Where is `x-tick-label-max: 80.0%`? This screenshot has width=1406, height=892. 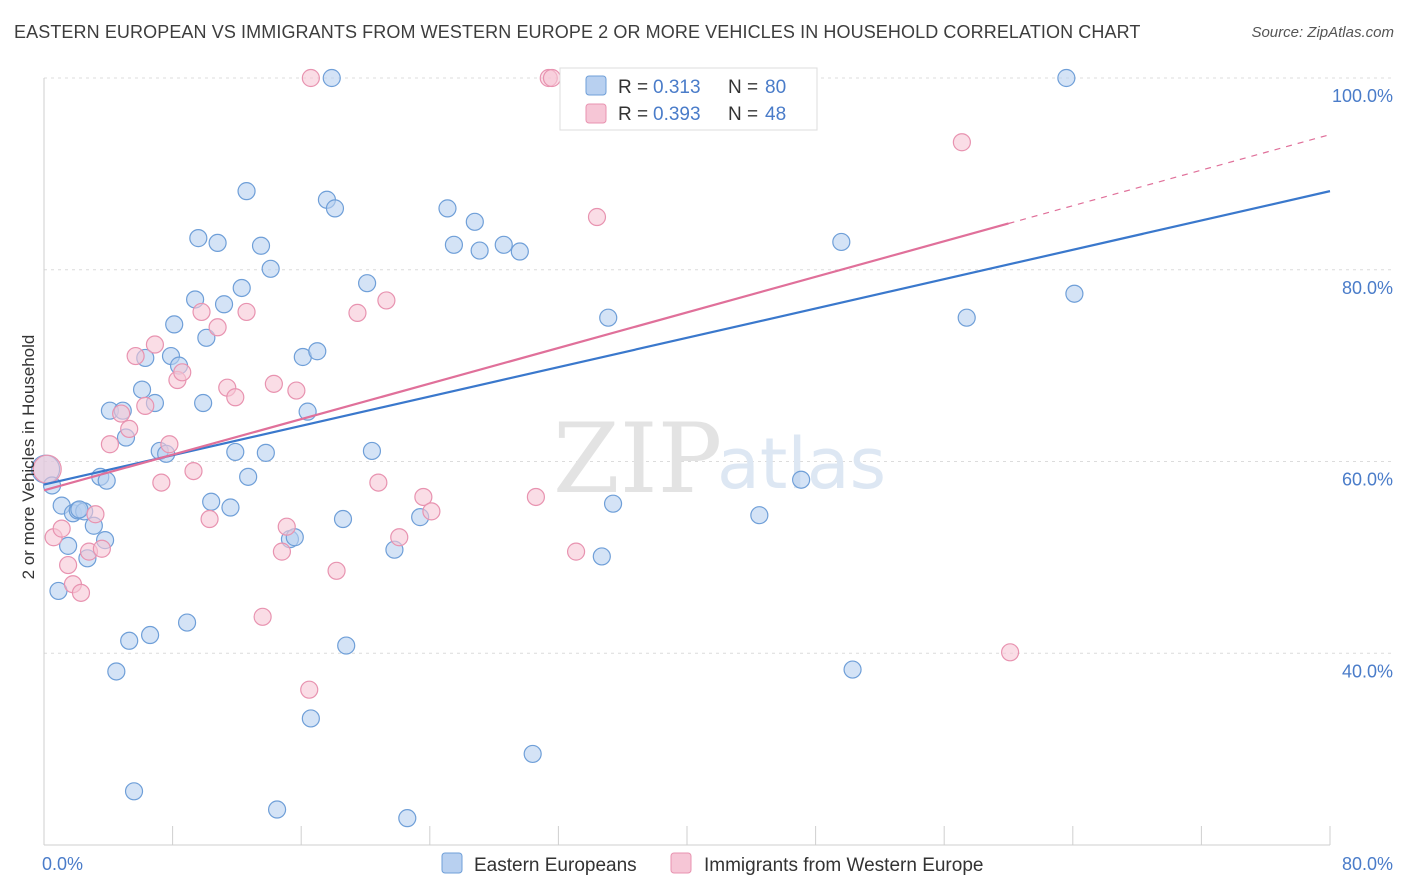 x-tick-label-max: 80.0% is located at coordinates (1367, 864).